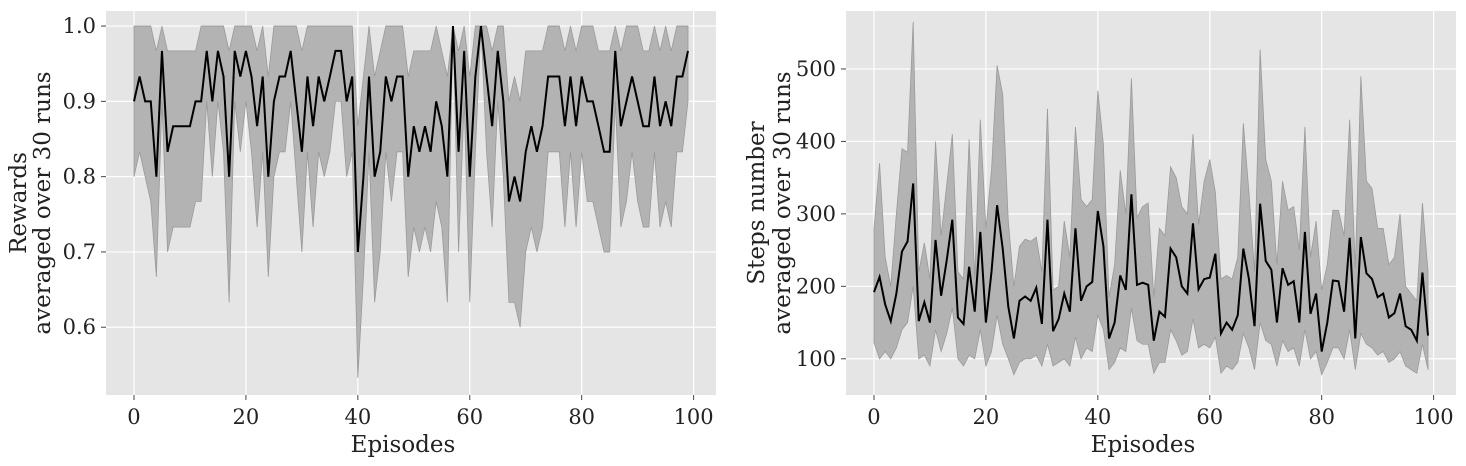  I want to click on rewards-ytick-label: 1.0, so click(79, 26).